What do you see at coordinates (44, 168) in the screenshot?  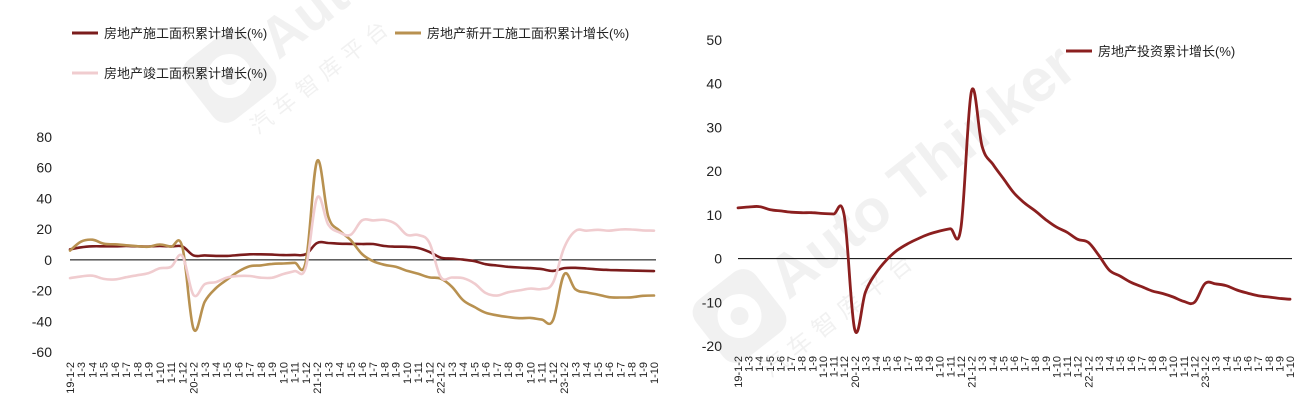 I see `y-tick-label: 60` at bounding box center [44, 168].